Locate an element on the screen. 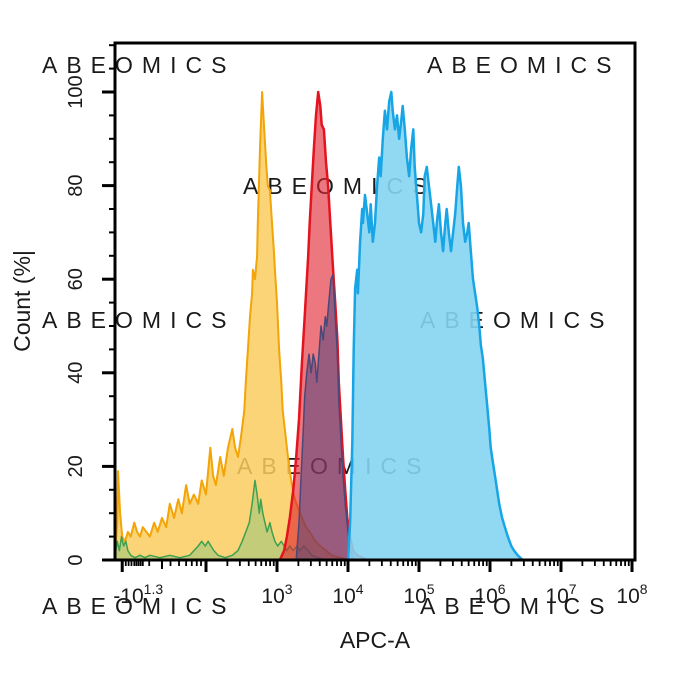 Image resolution: width=677 pixels, height=677 pixels. x-tick-label: 10⁵ is located at coordinates (418, 594).